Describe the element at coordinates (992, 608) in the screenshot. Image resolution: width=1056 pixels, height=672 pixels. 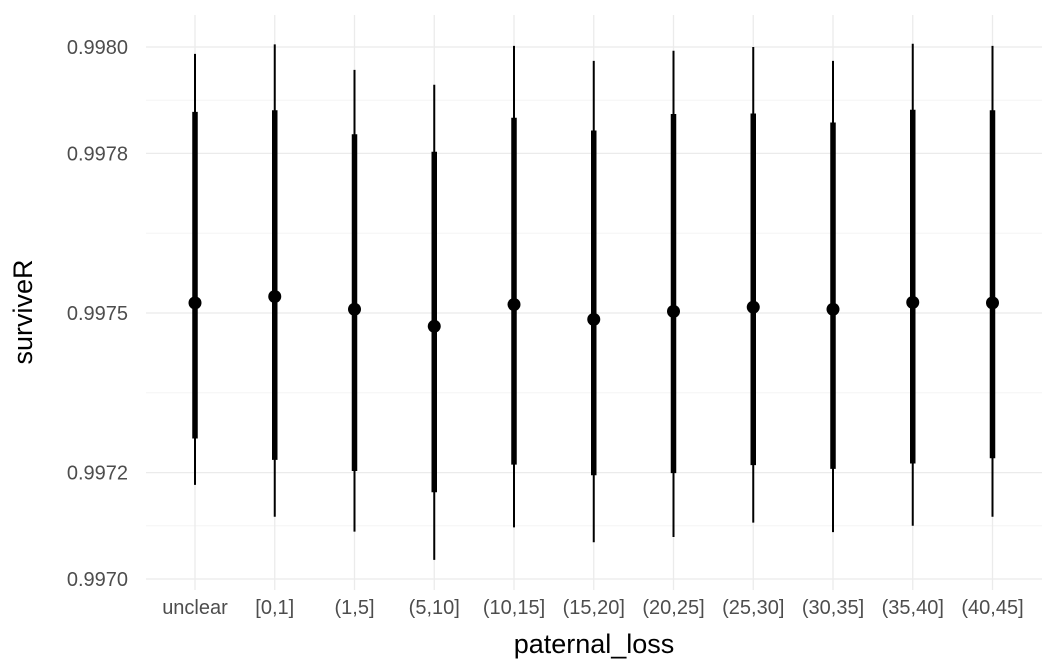
I see `x-tick-label: (40,45]` at that location.